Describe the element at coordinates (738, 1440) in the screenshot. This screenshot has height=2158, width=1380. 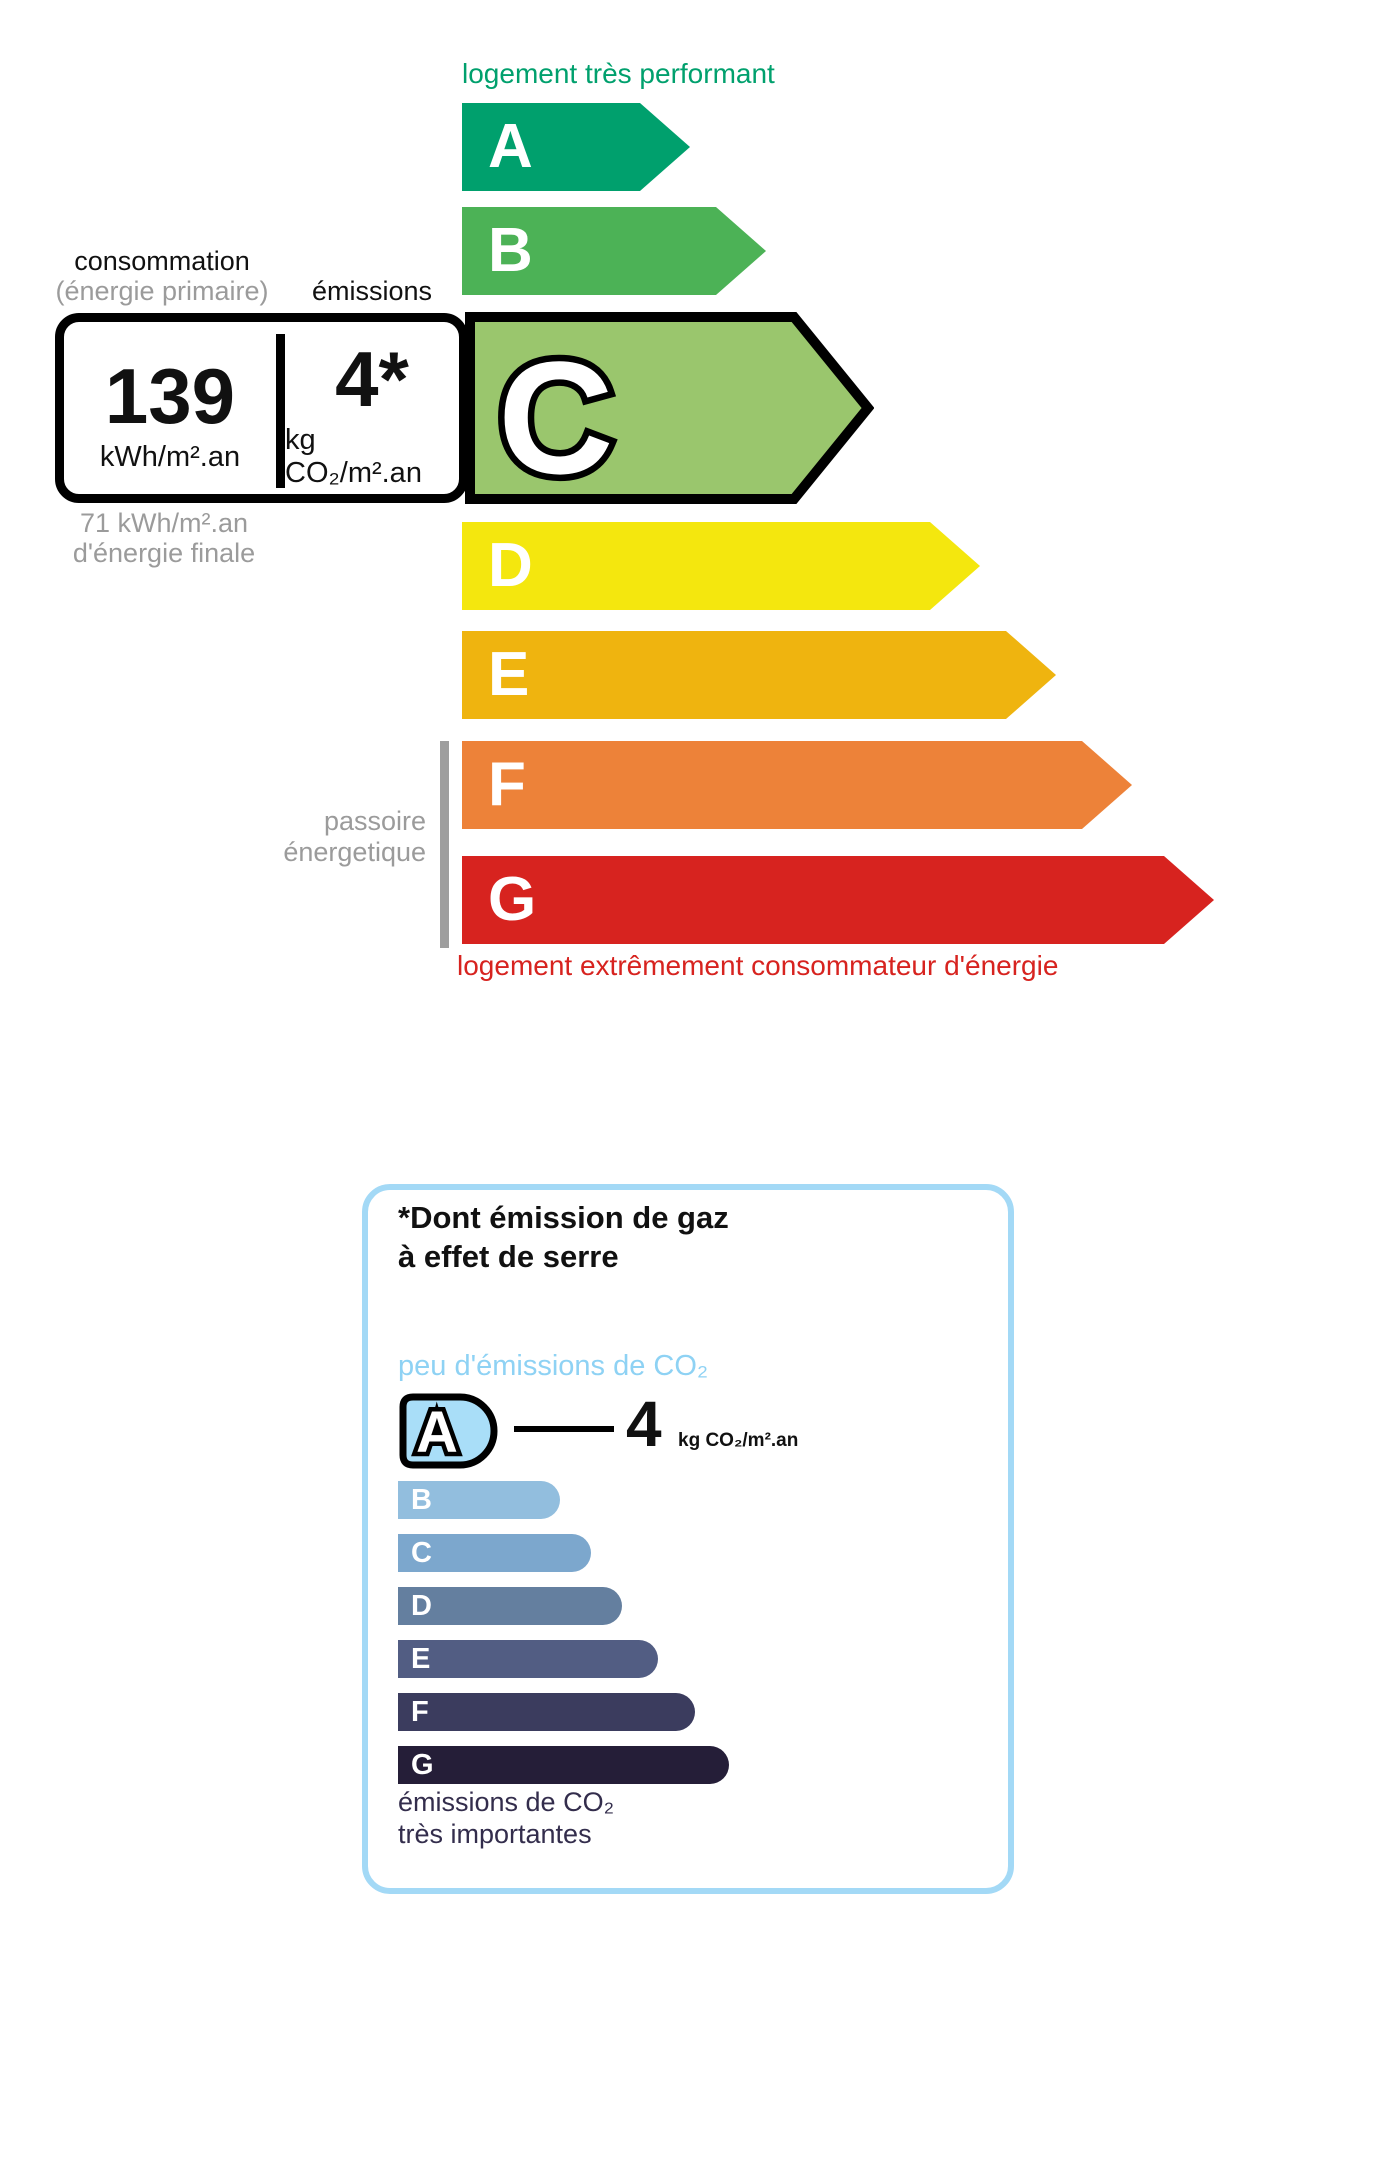
I see `co2-value-unit: kg CO₂/m².an` at that location.